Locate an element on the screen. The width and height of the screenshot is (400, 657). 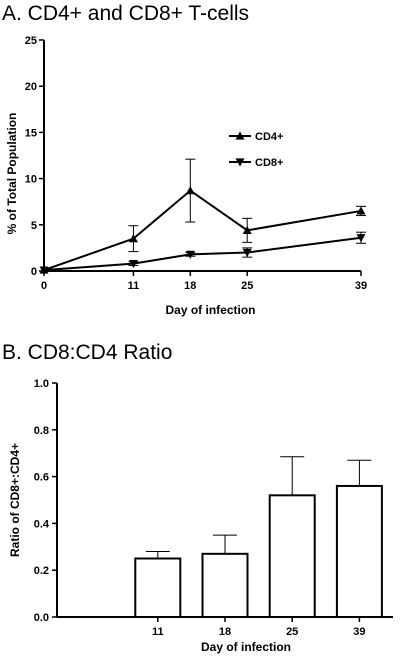
x-tick-label-b-day-11: 11 is located at coordinates (158, 632).